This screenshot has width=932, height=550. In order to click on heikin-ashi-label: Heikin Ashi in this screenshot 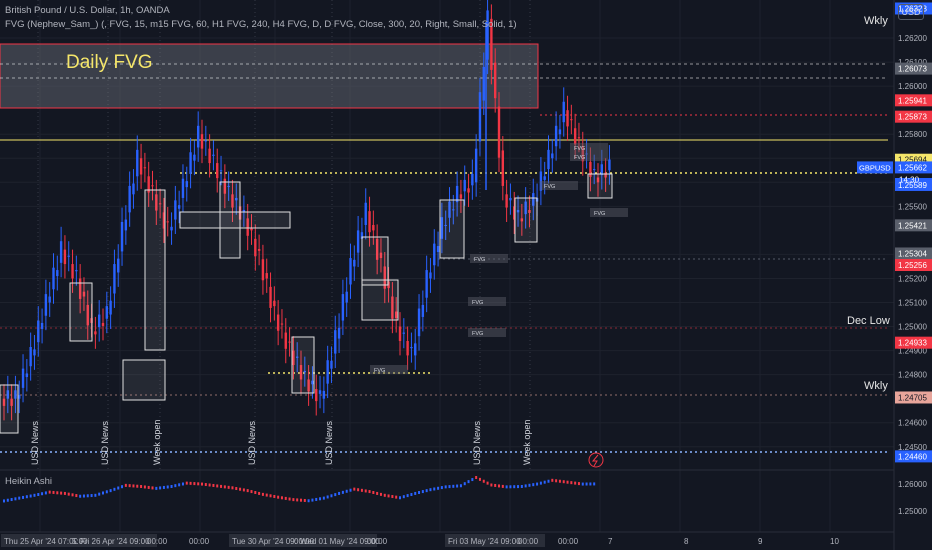, I will do `click(28, 481)`.